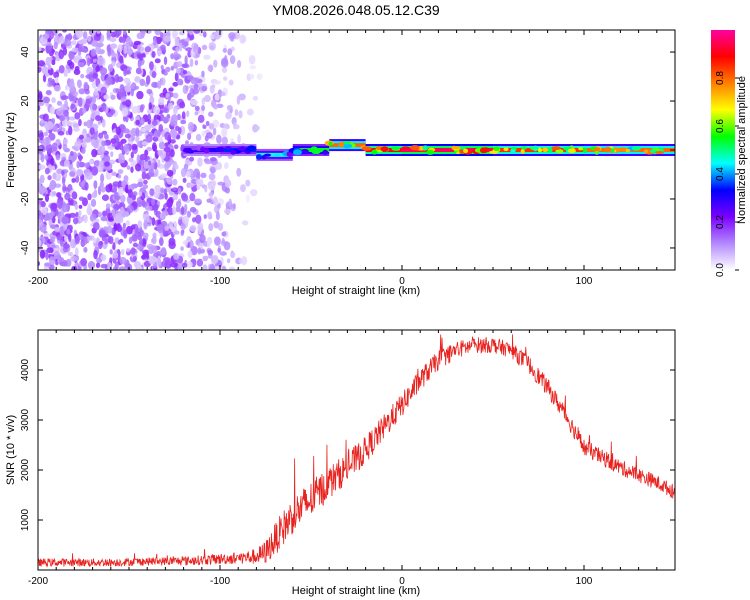 The height and width of the screenshot is (600, 750). Describe the element at coordinates (720, 126) in the screenshot. I see `colorbar-tick-label: 0.6` at that location.